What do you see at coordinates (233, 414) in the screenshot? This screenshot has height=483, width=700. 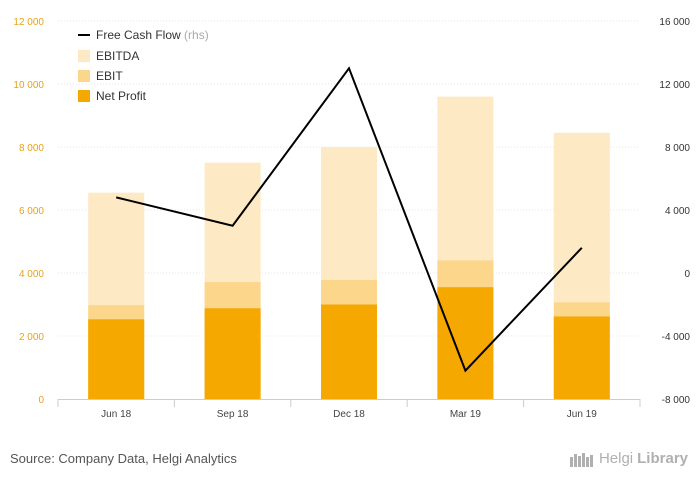 I see `x-tick-label: Sep 18` at bounding box center [233, 414].